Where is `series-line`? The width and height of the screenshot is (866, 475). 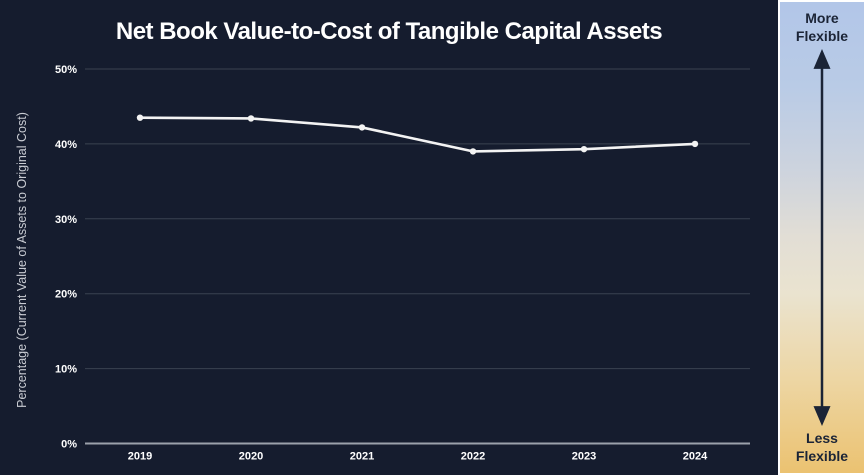 series-line is located at coordinates (417, 134).